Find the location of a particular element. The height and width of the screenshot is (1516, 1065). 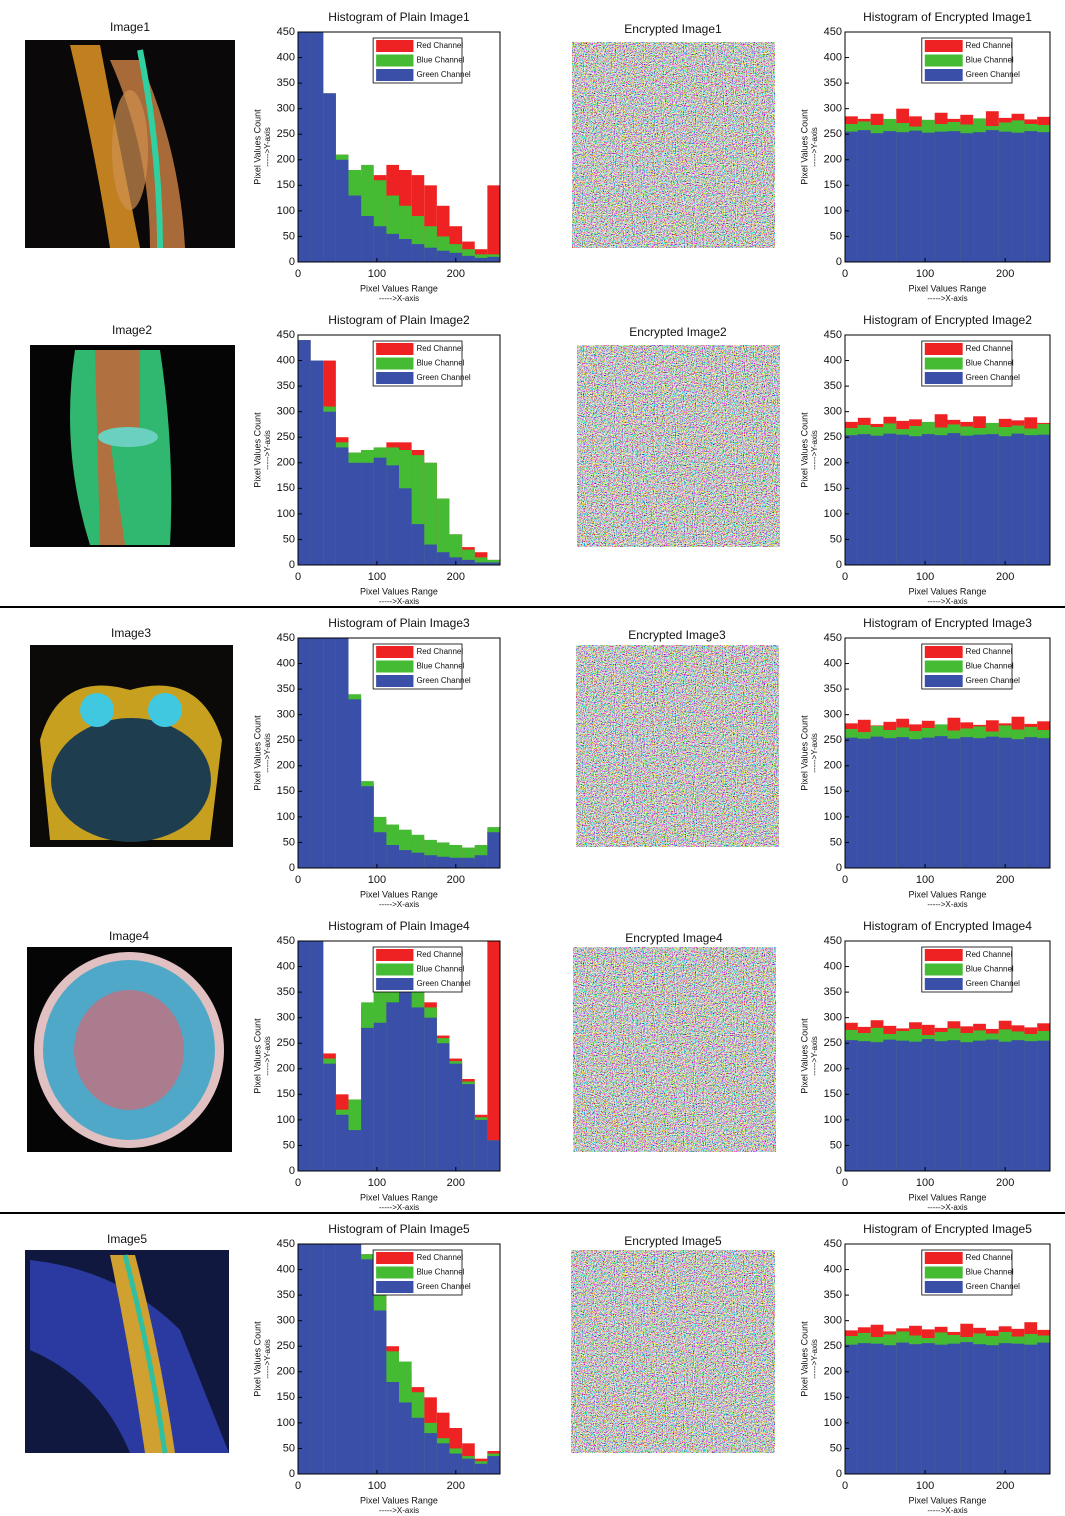

y-tick-label: 450 is located at coordinates (286, 32).